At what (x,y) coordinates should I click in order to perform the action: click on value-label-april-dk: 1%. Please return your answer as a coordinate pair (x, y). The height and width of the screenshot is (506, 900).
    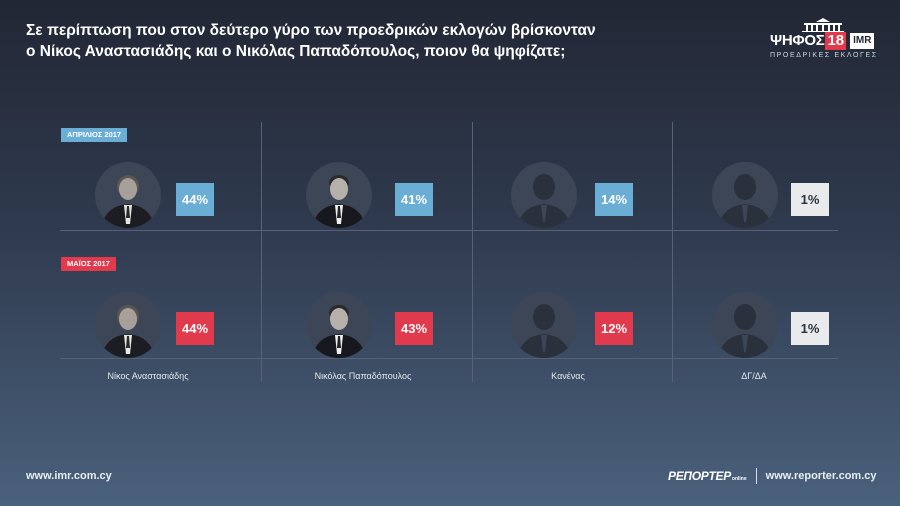
    Looking at the image, I should click on (810, 199).